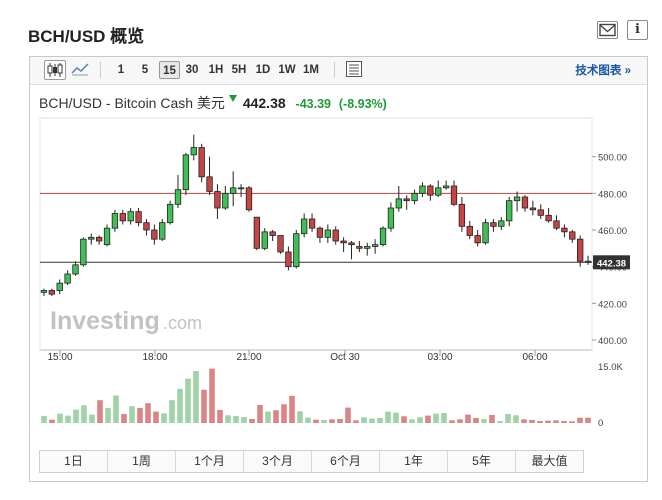 This screenshot has height=500, width=662. What do you see at coordinates (192, 70) in the screenshot?
I see `interval-30: 30` at bounding box center [192, 70].